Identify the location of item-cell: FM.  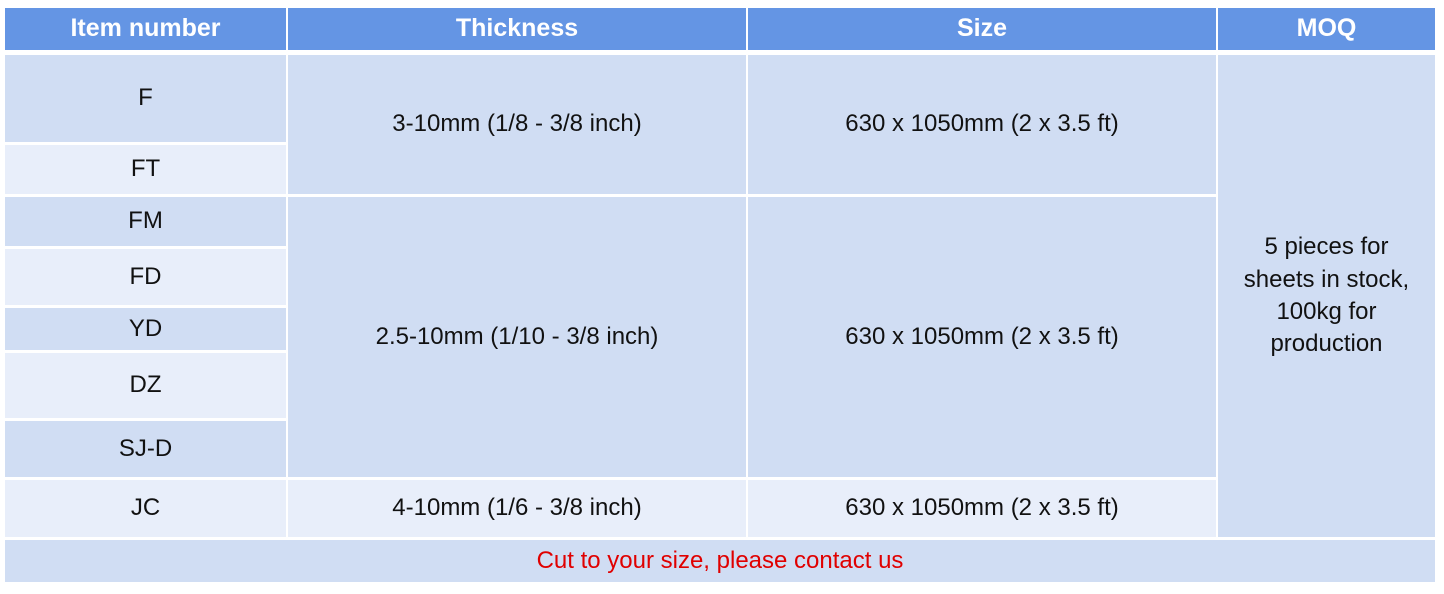
(145, 221).